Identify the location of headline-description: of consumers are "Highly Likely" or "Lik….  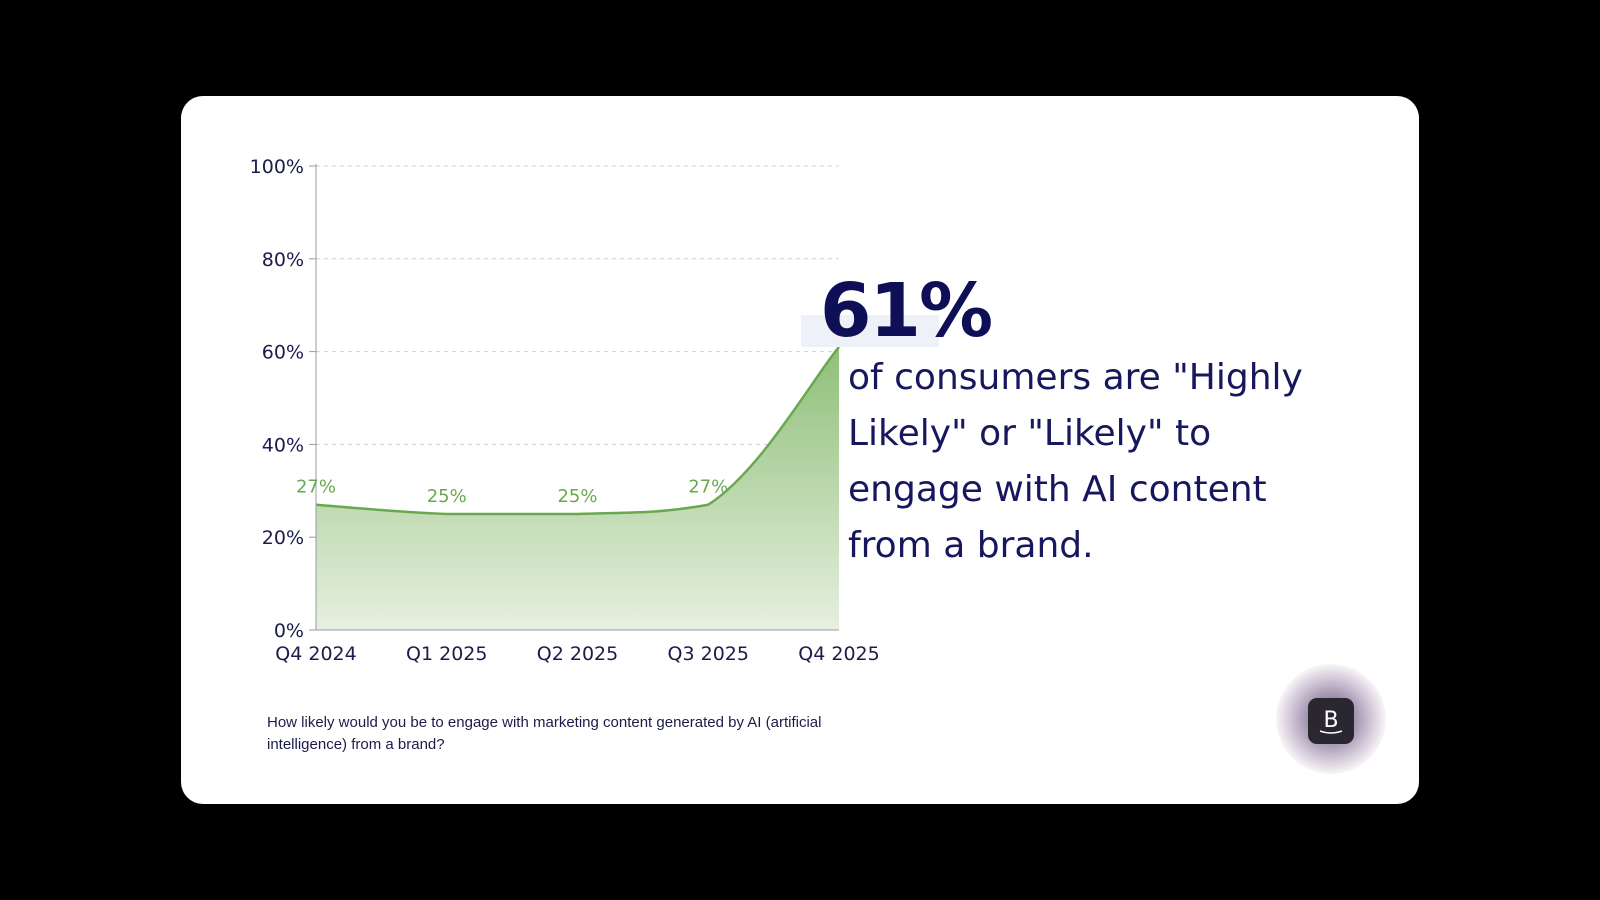
(1075, 461).